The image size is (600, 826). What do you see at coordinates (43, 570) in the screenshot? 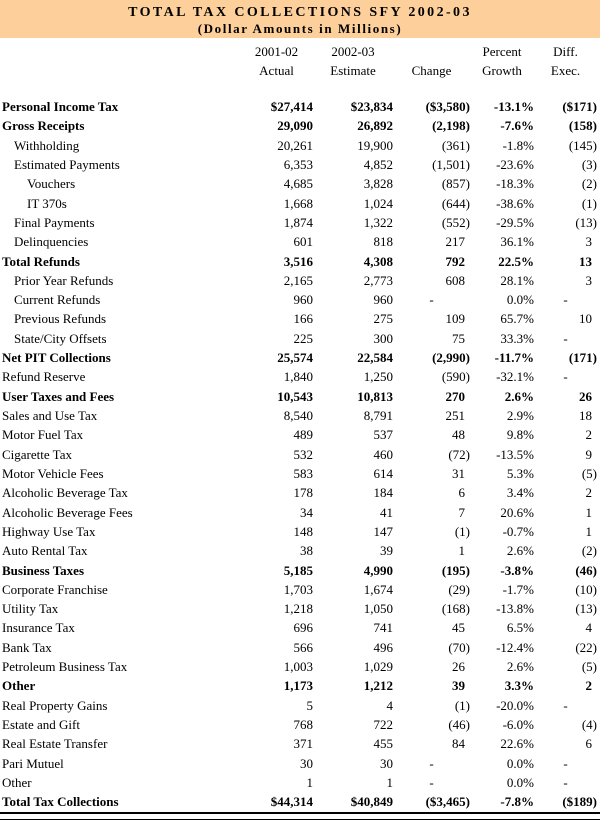
I see `row-label: Business Taxes` at bounding box center [43, 570].